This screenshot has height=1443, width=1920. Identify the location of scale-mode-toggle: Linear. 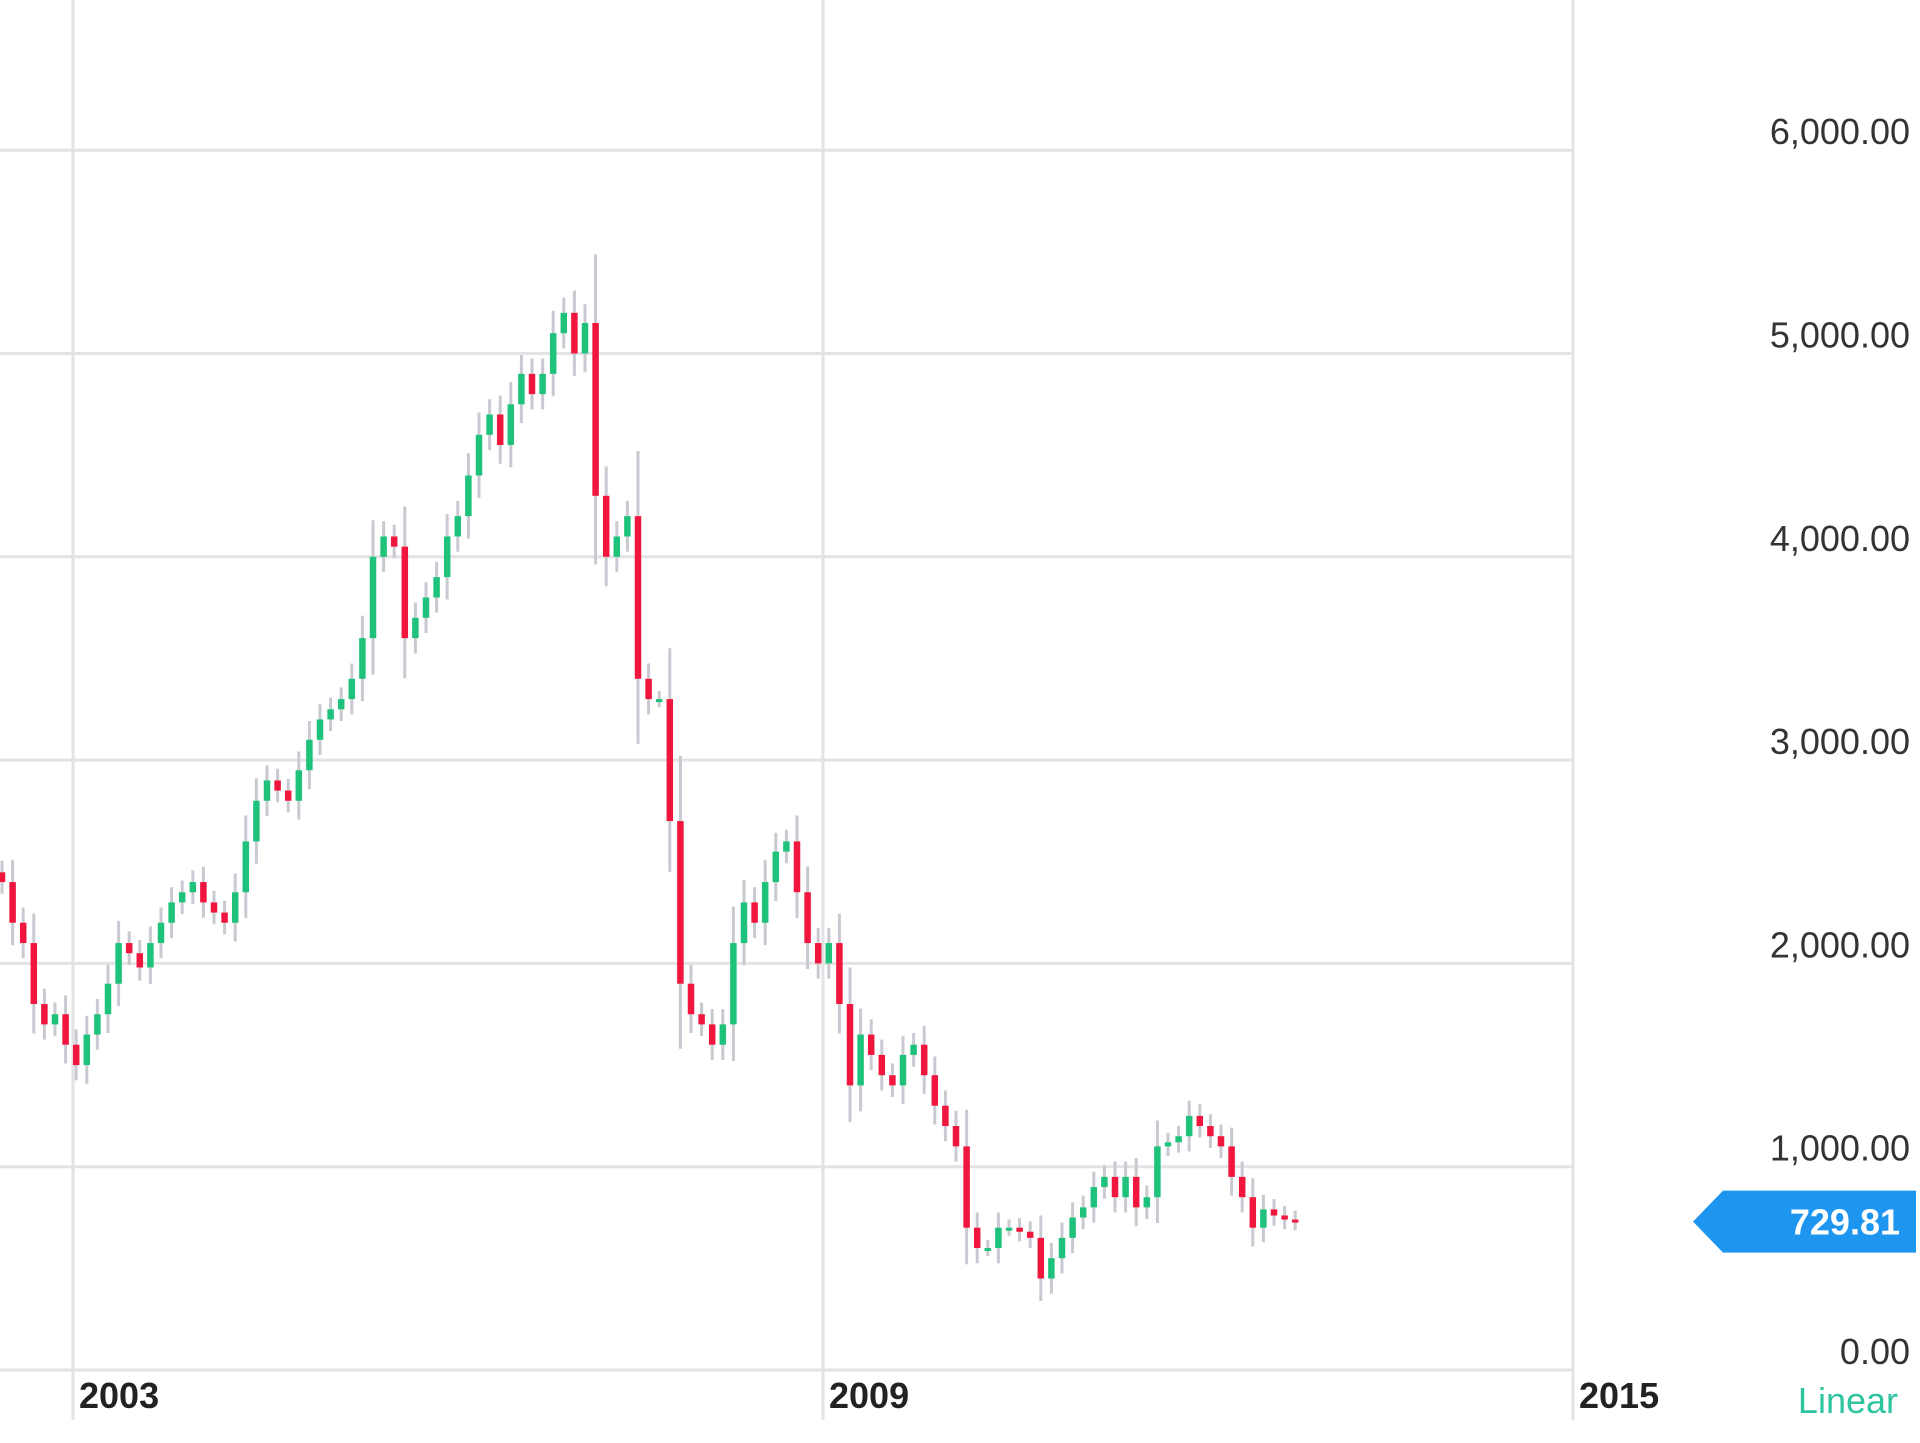
(1848, 1400).